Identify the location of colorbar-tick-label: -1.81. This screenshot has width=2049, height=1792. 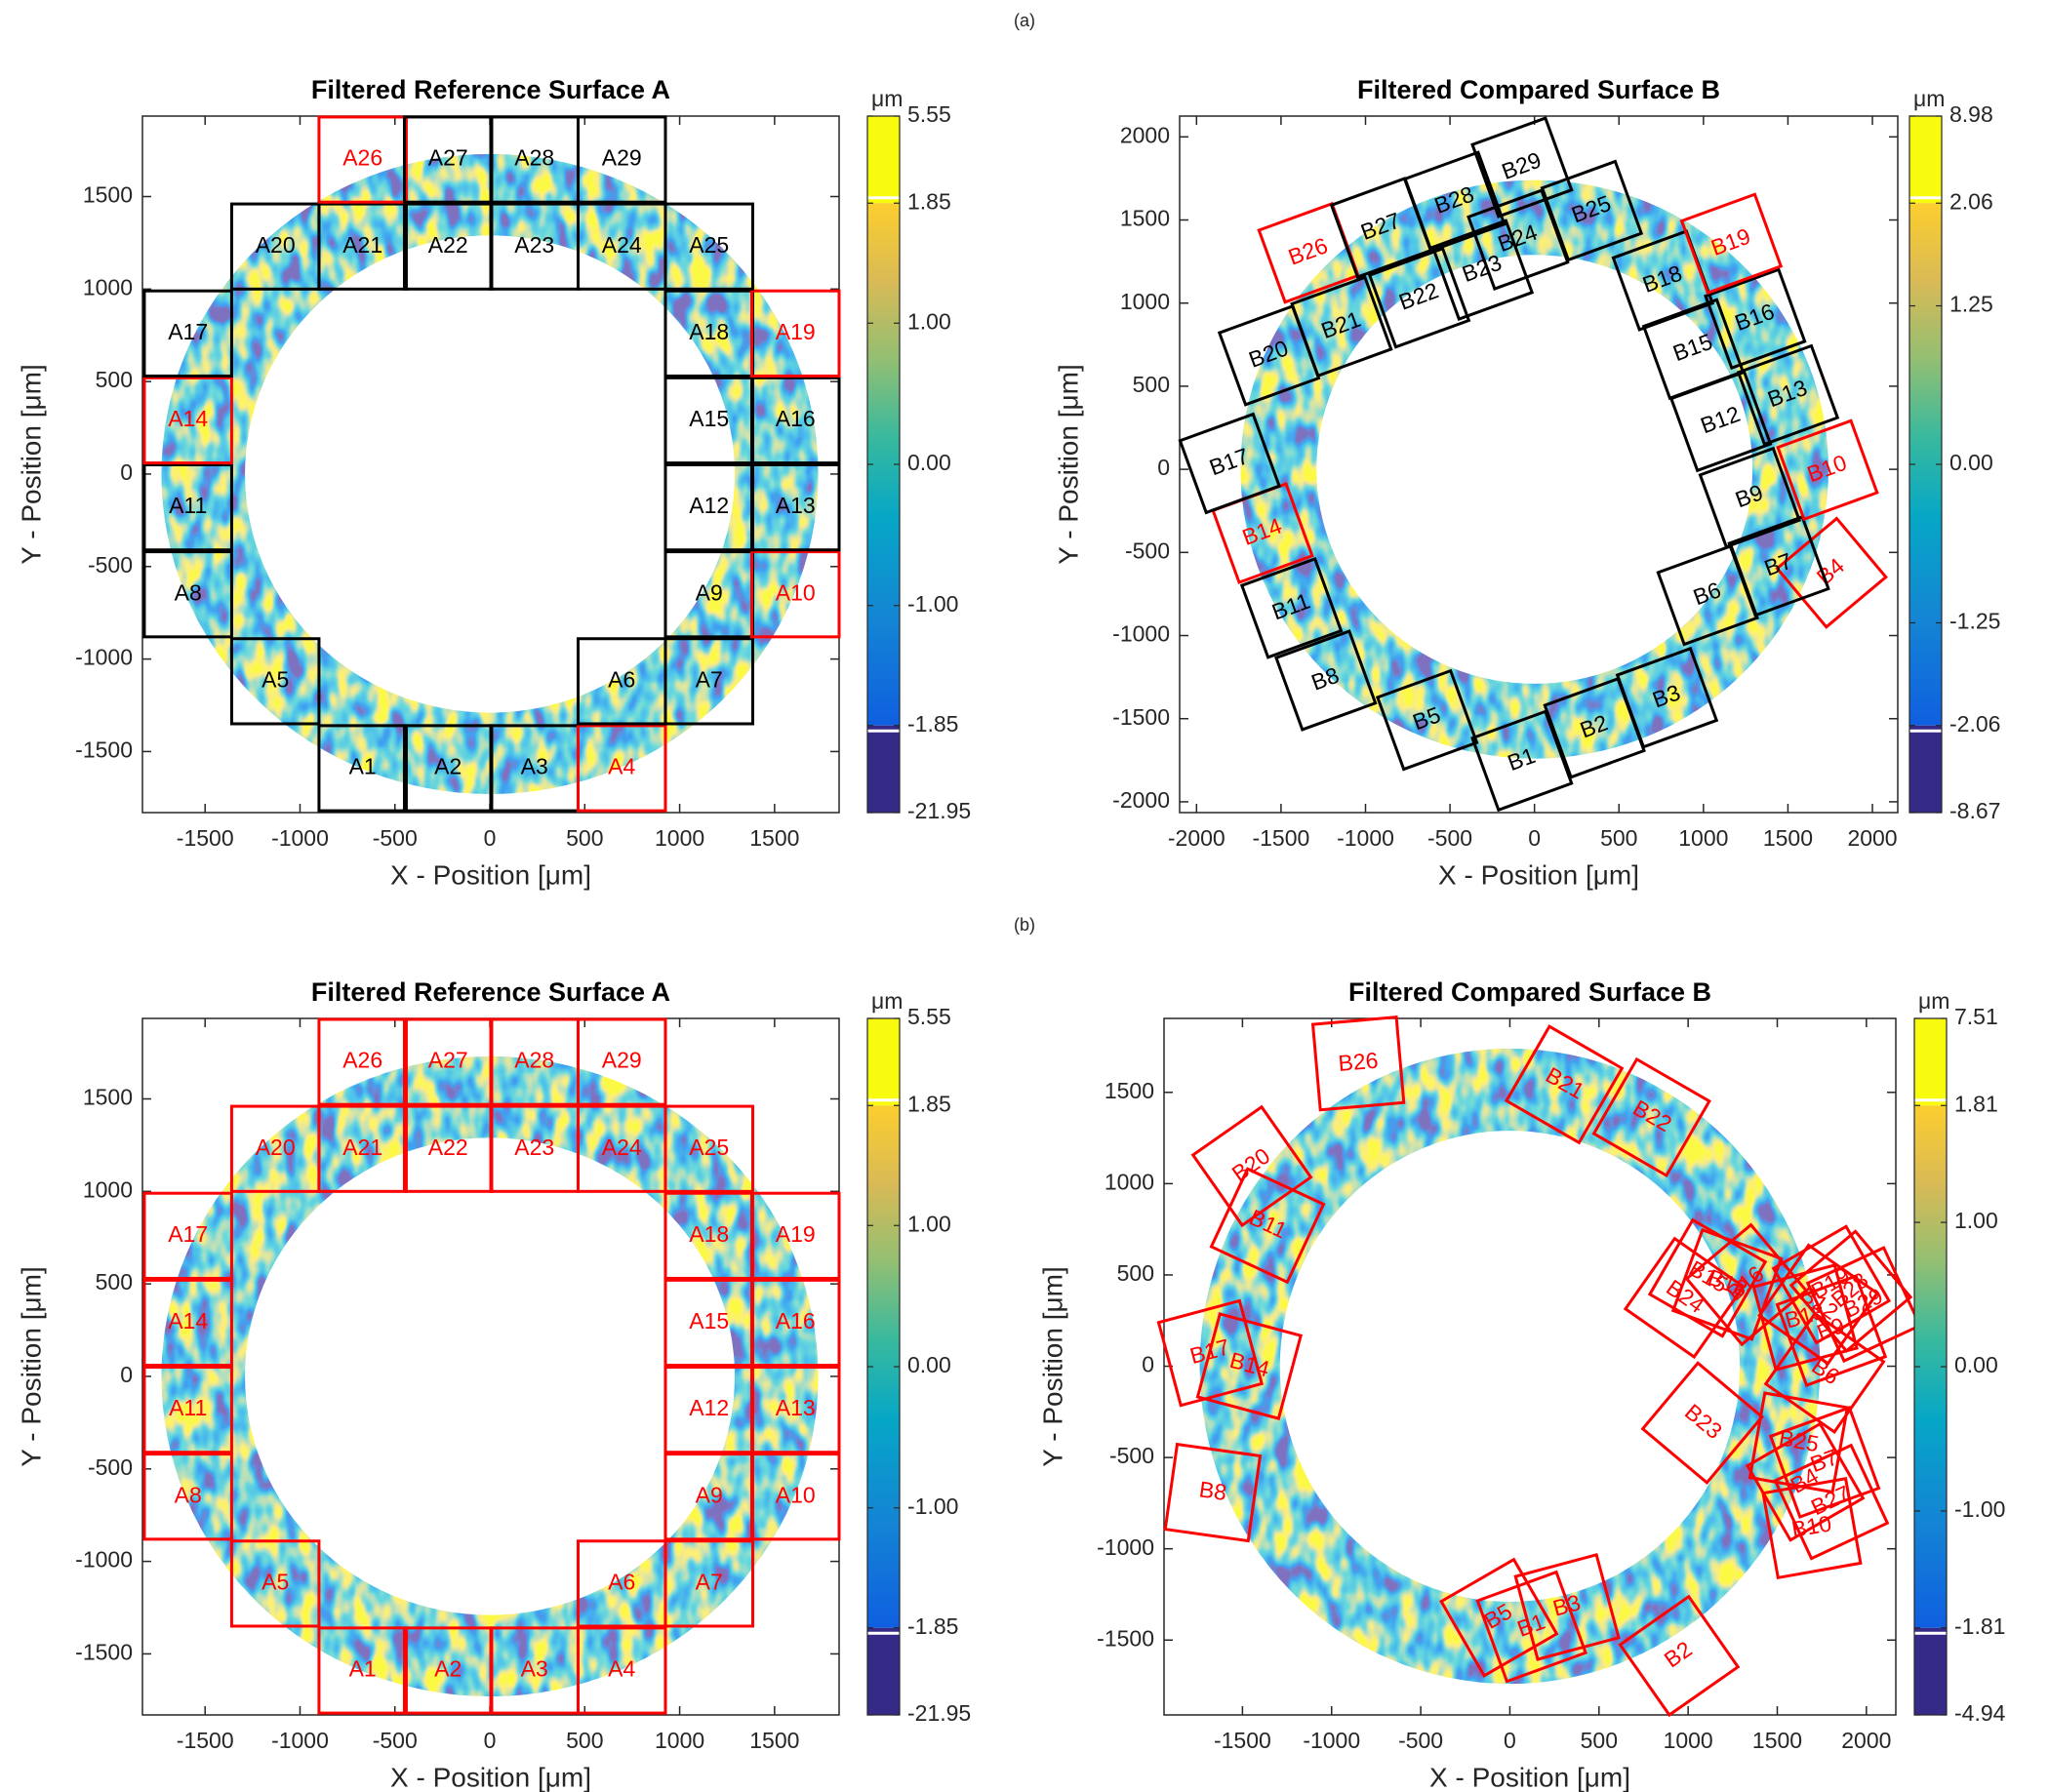
(1979, 1626).